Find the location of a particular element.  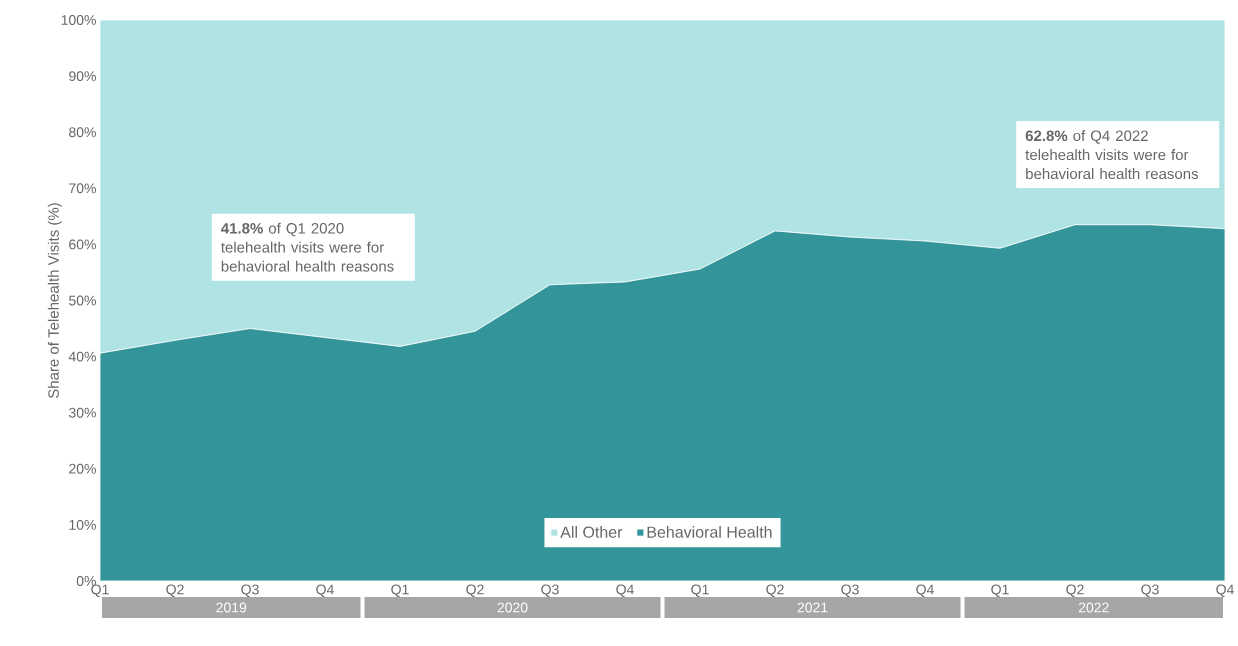

y-tick-label: 80% is located at coordinates (82, 132).